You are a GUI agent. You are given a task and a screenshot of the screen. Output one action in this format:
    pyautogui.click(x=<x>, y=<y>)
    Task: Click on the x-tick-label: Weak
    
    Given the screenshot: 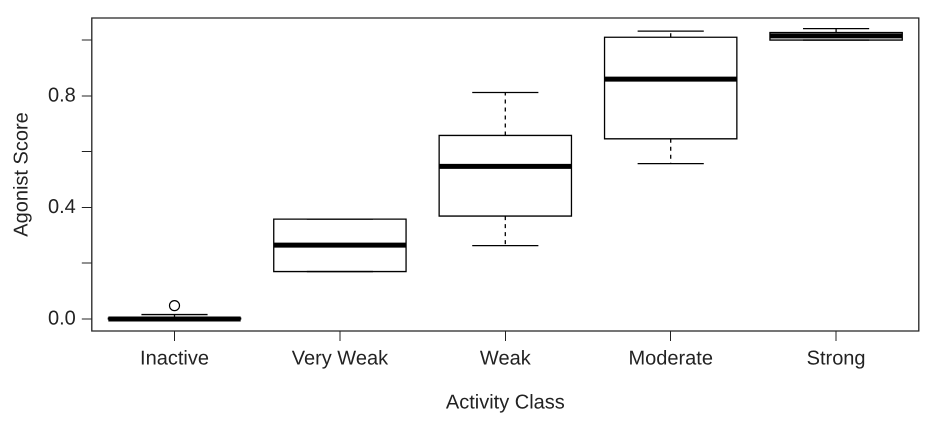 What is the action you would take?
    pyautogui.click(x=506, y=359)
    